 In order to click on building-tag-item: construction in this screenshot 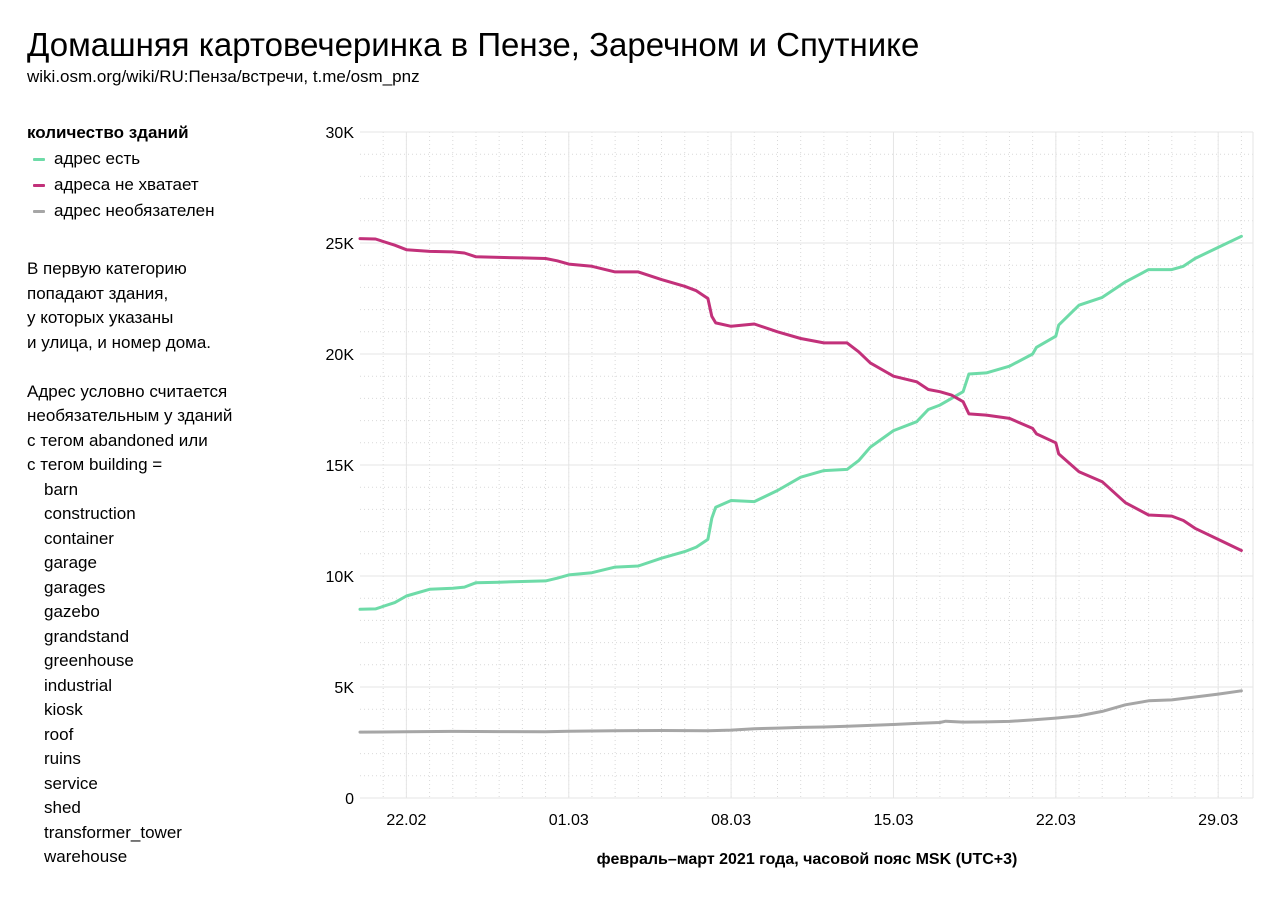, I will do `click(90, 513)`.